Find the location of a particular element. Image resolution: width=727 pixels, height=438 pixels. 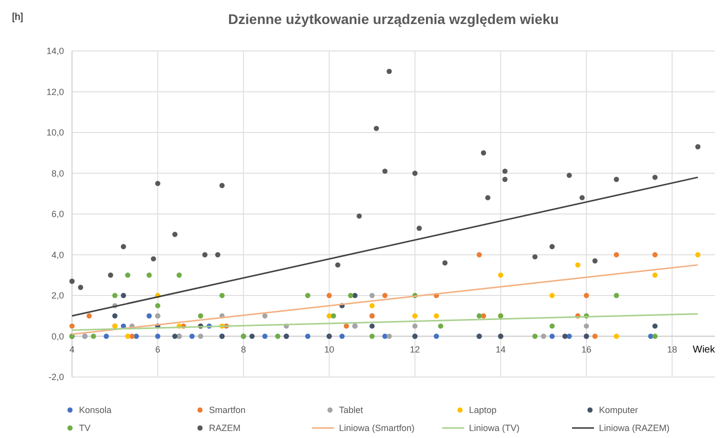

legend-label: RAZEM is located at coordinates (224, 428).